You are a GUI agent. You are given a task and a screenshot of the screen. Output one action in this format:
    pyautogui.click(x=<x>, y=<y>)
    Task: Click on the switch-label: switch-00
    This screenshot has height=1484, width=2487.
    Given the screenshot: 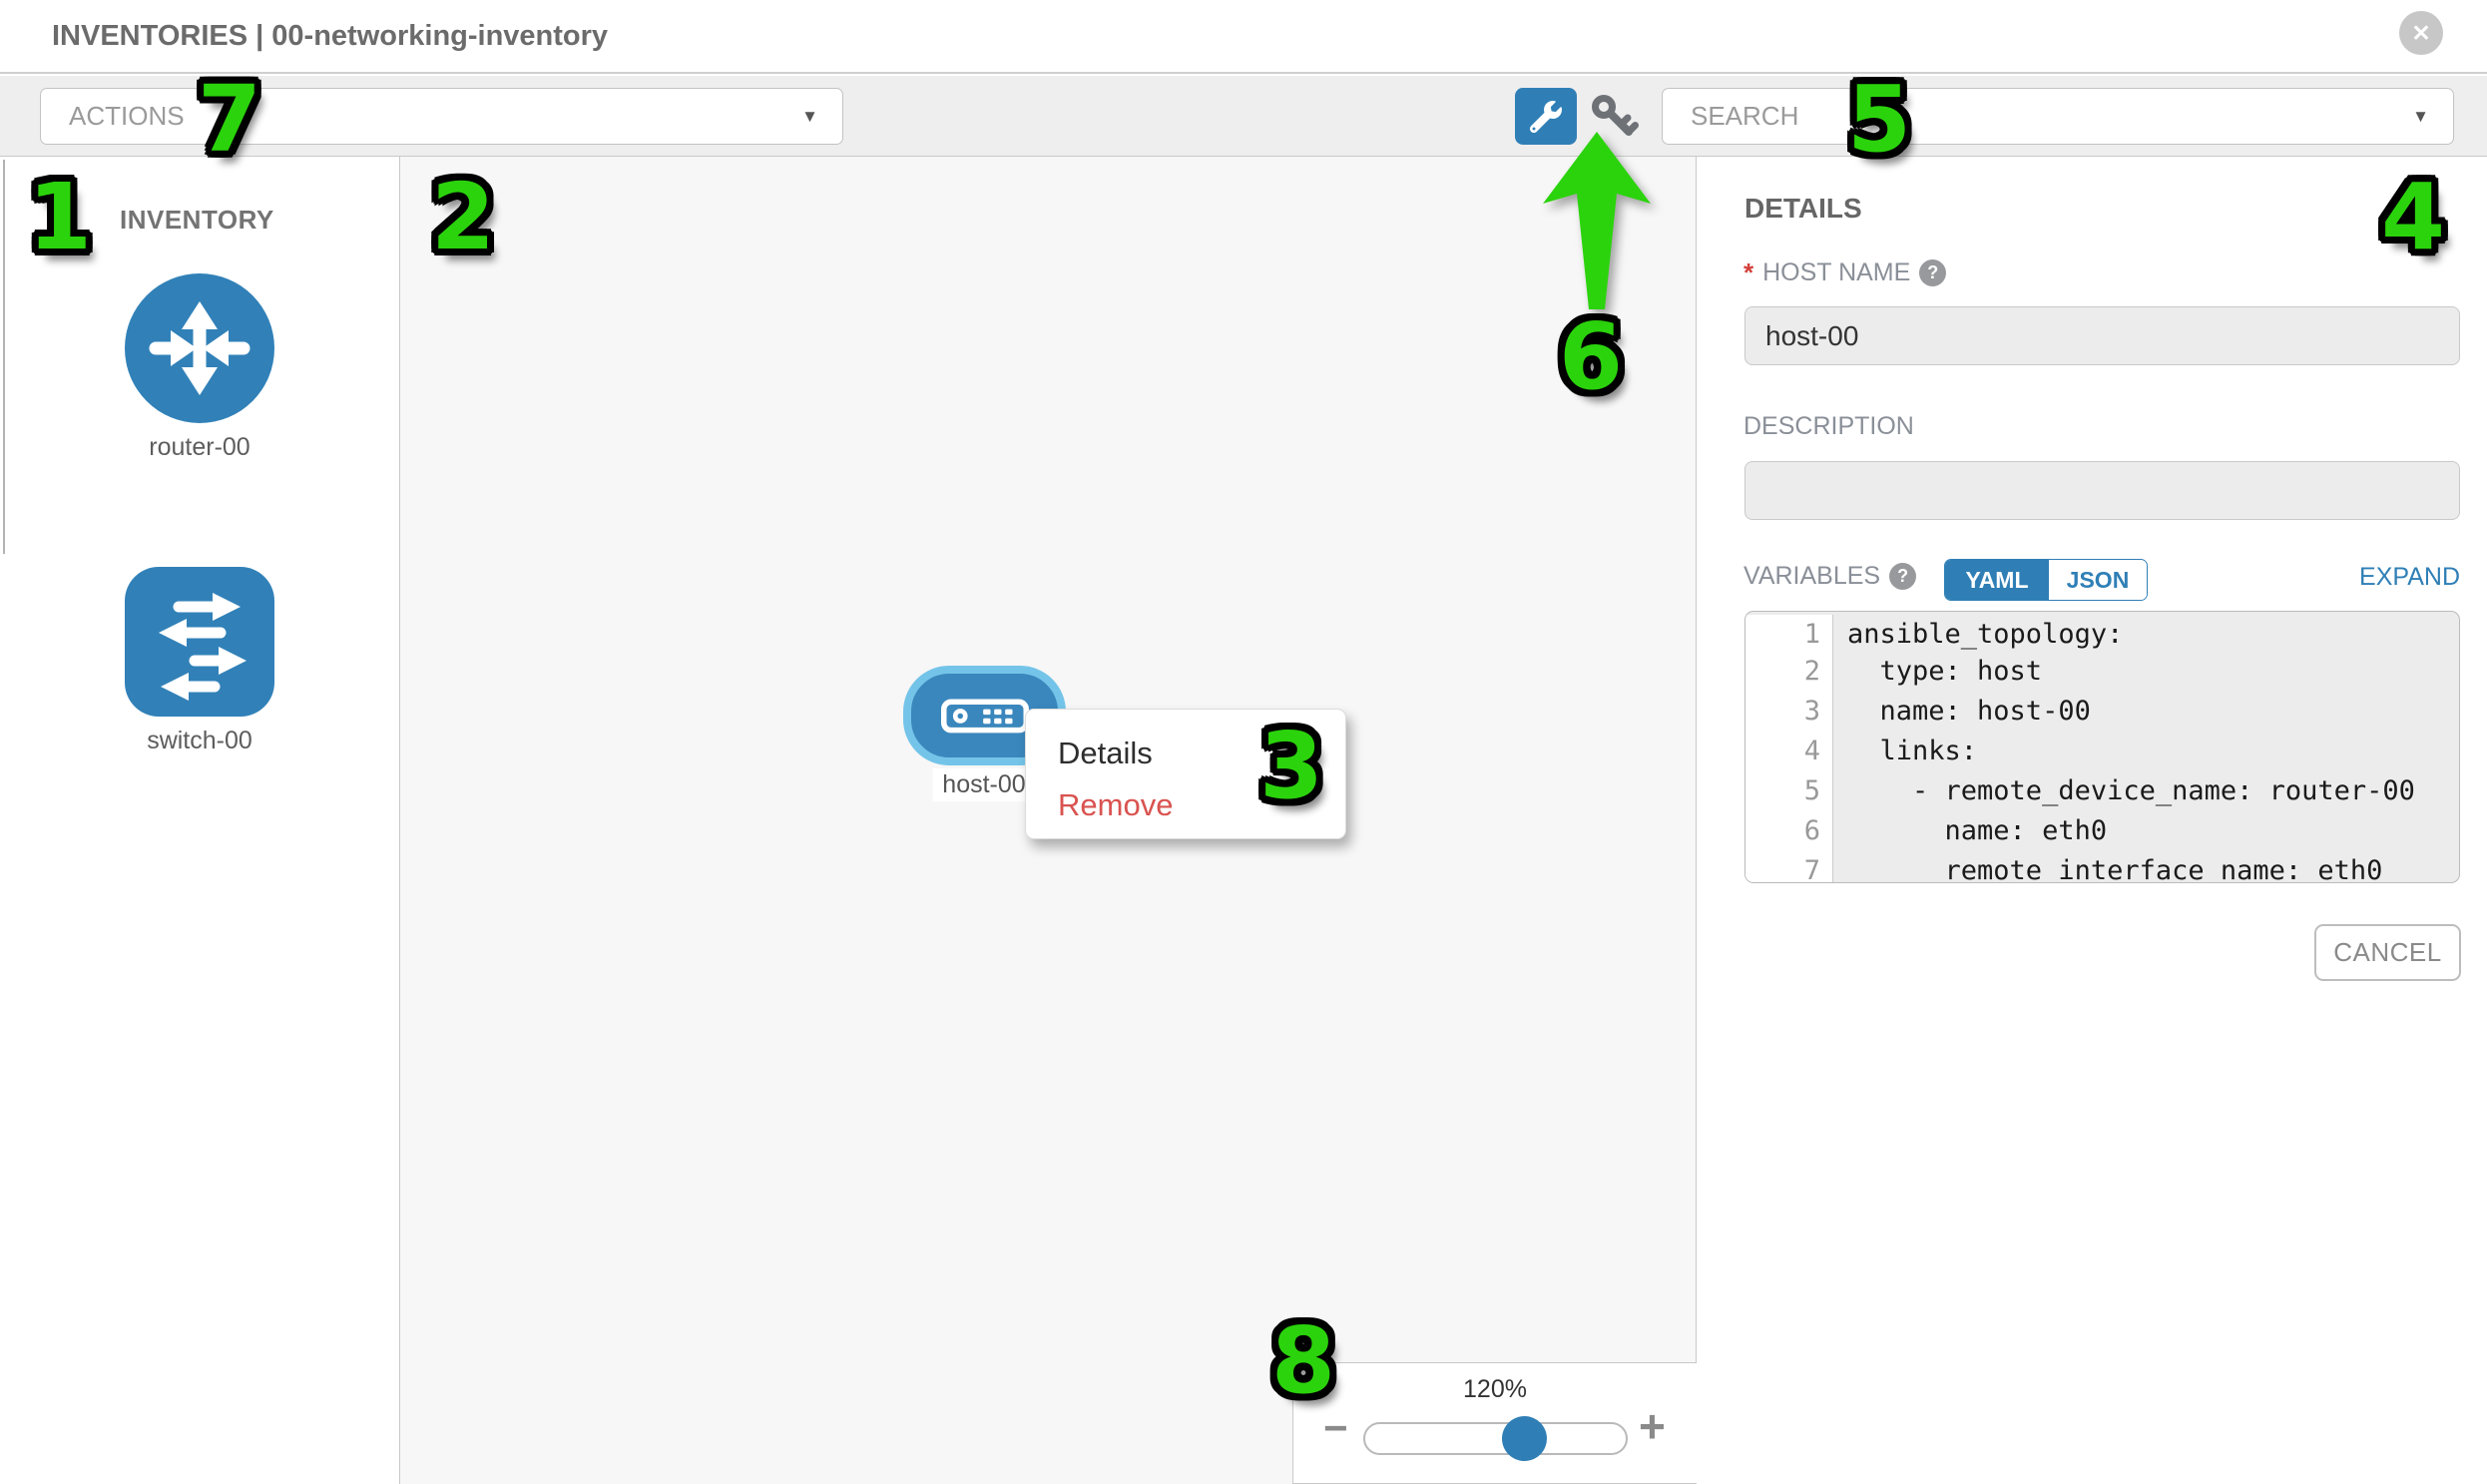 What is the action you would take?
    pyautogui.click(x=199, y=740)
    